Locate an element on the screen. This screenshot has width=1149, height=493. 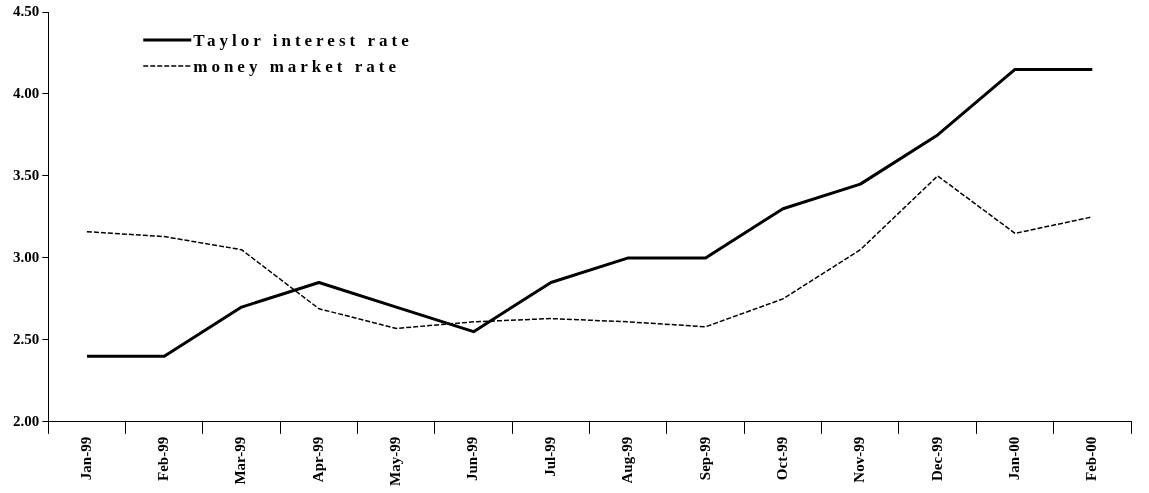
y-tick-label: 3.00 is located at coordinates (26, 256).